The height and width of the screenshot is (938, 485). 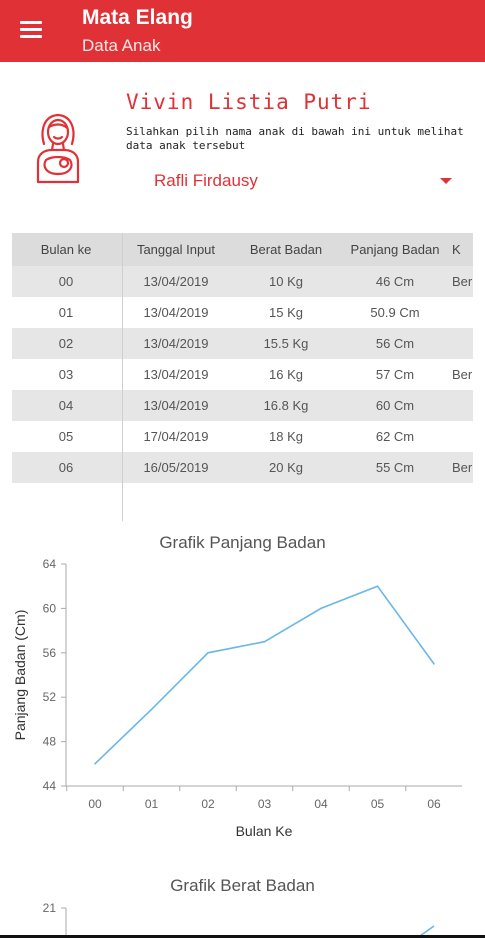 I want to click on table-row: 02 13/04/2019 15.5 Kg 56 Cm, so click(x=242, y=343).